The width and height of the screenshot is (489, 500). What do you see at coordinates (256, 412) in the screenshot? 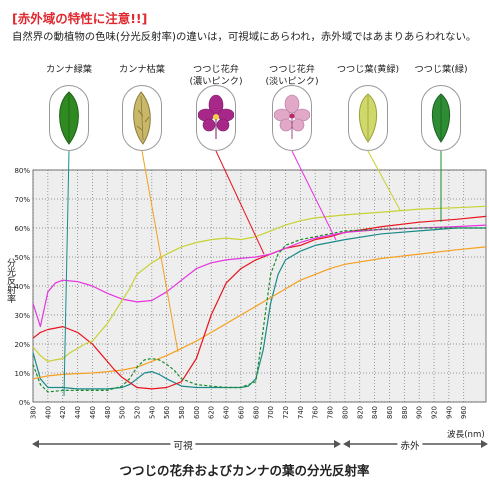
I see `x-tick-label: 680` at bounding box center [256, 412].